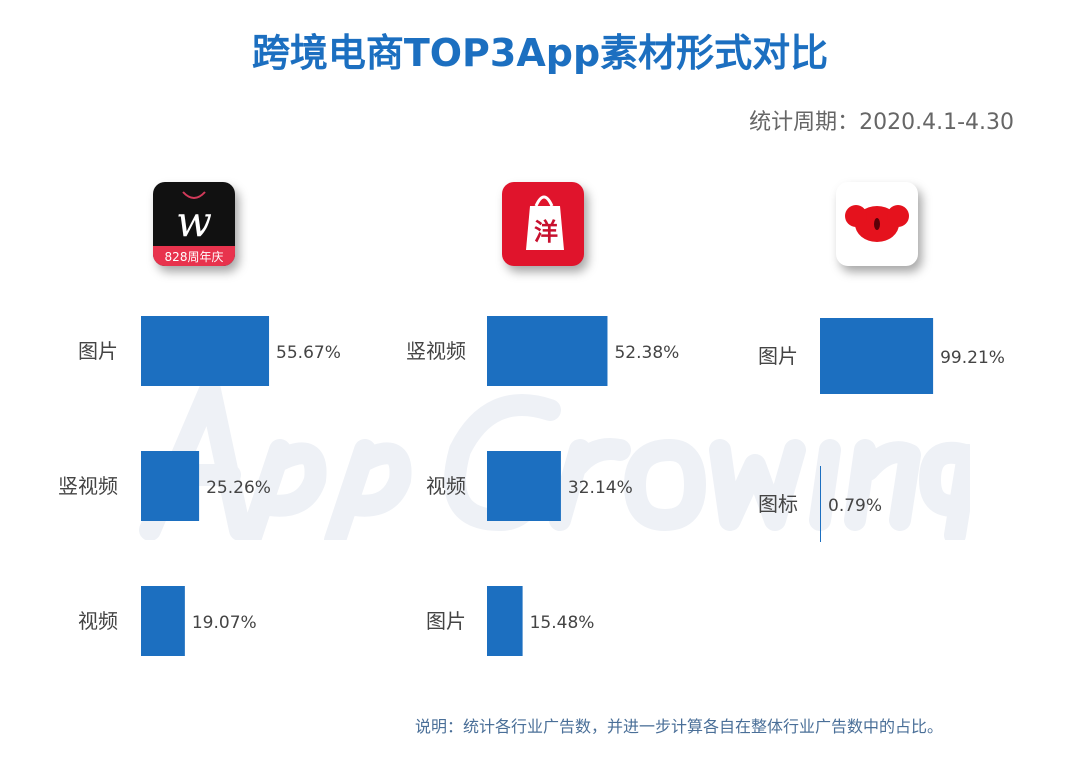 The image size is (1080, 762). I want to click on period-text: 统计周期：2020.4.1-4.30, so click(881, 122).